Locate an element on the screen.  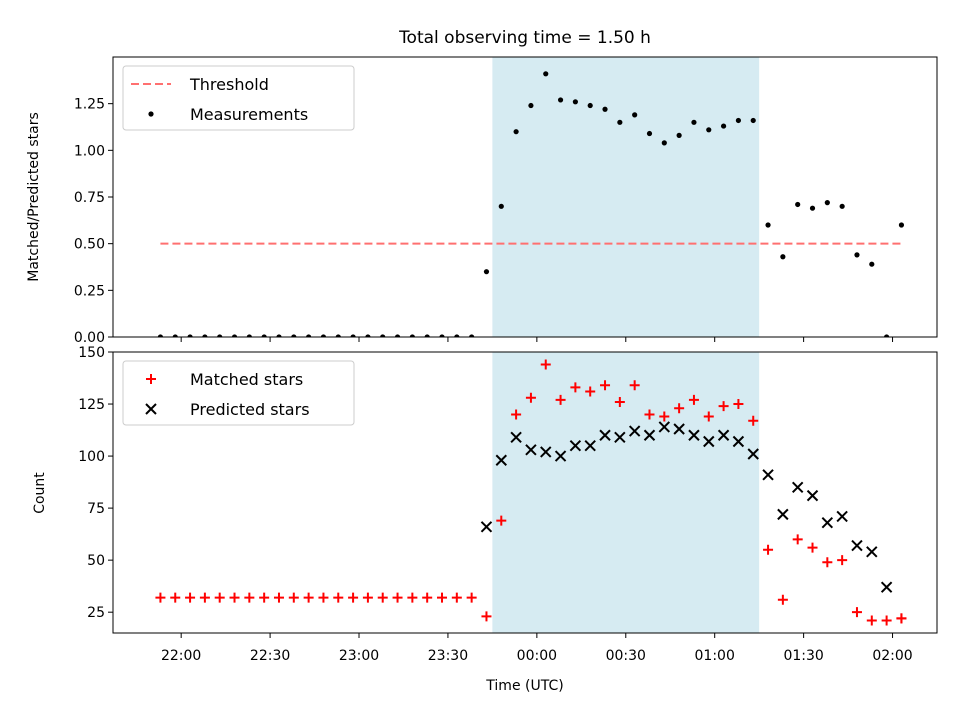
legend-matched-swatch is located at coordinates (151, 379).